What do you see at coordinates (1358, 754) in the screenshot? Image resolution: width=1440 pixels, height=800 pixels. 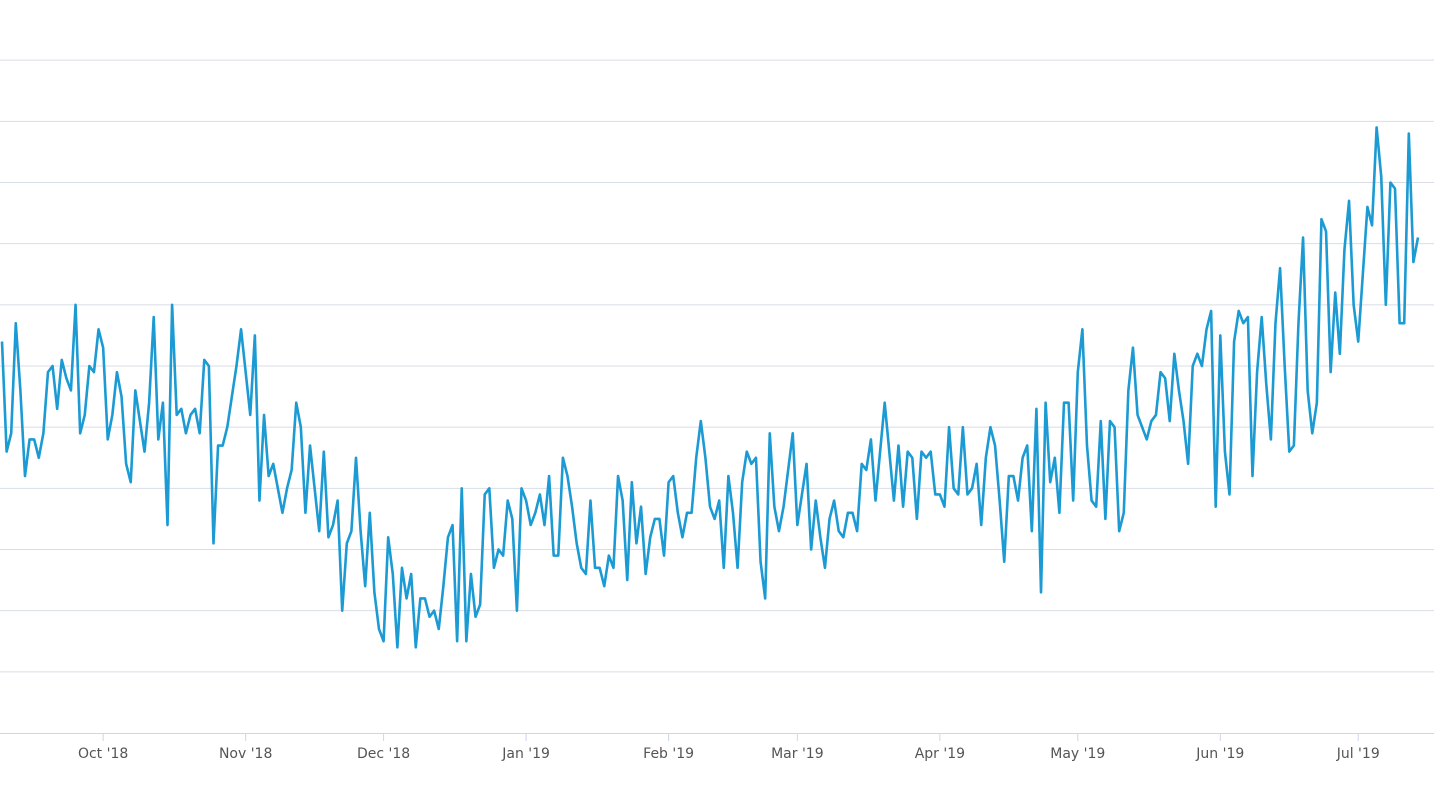 I see `x-tick-label: Jul '19` at bounding box center [1358, 754].